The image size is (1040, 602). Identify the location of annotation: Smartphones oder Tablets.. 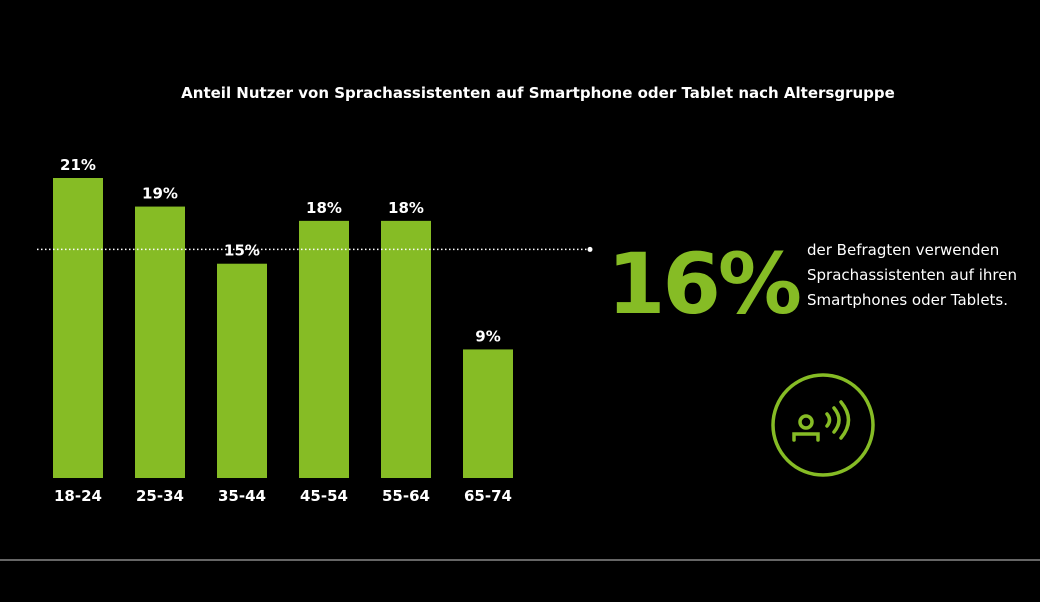
(907, 300).